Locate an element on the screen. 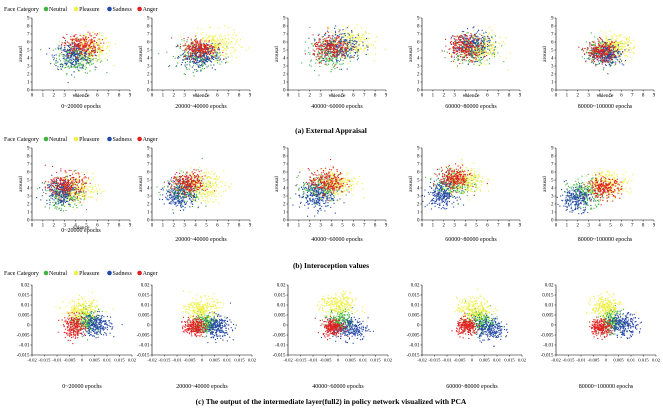  legend-marker-pleasure is located at coordinates (76, 273).